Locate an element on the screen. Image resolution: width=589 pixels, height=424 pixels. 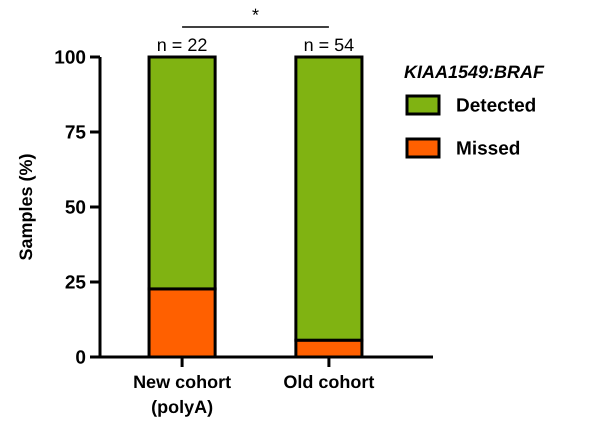
legend-label: Missed is located at coordinates (488, 149).